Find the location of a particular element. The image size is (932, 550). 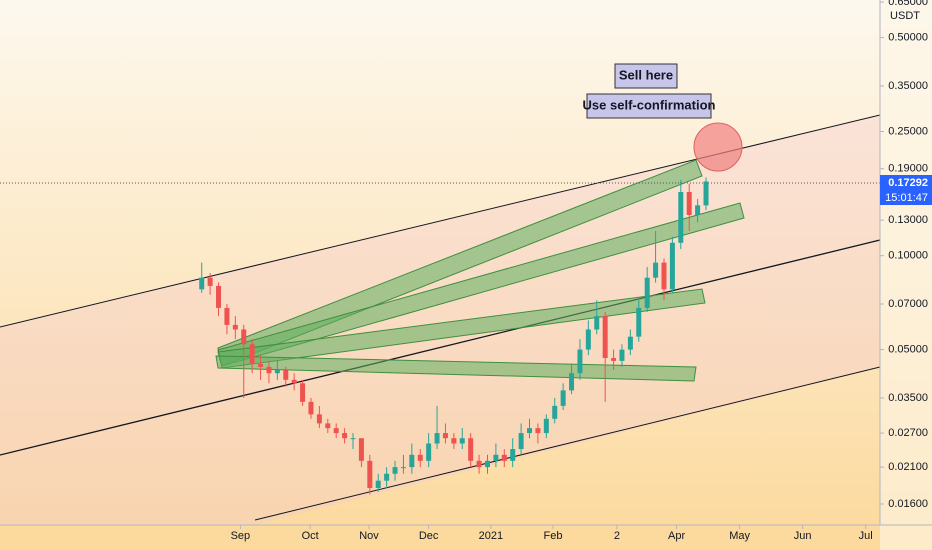

countdown: 15:01:47 is located at coordinates (906, 198).